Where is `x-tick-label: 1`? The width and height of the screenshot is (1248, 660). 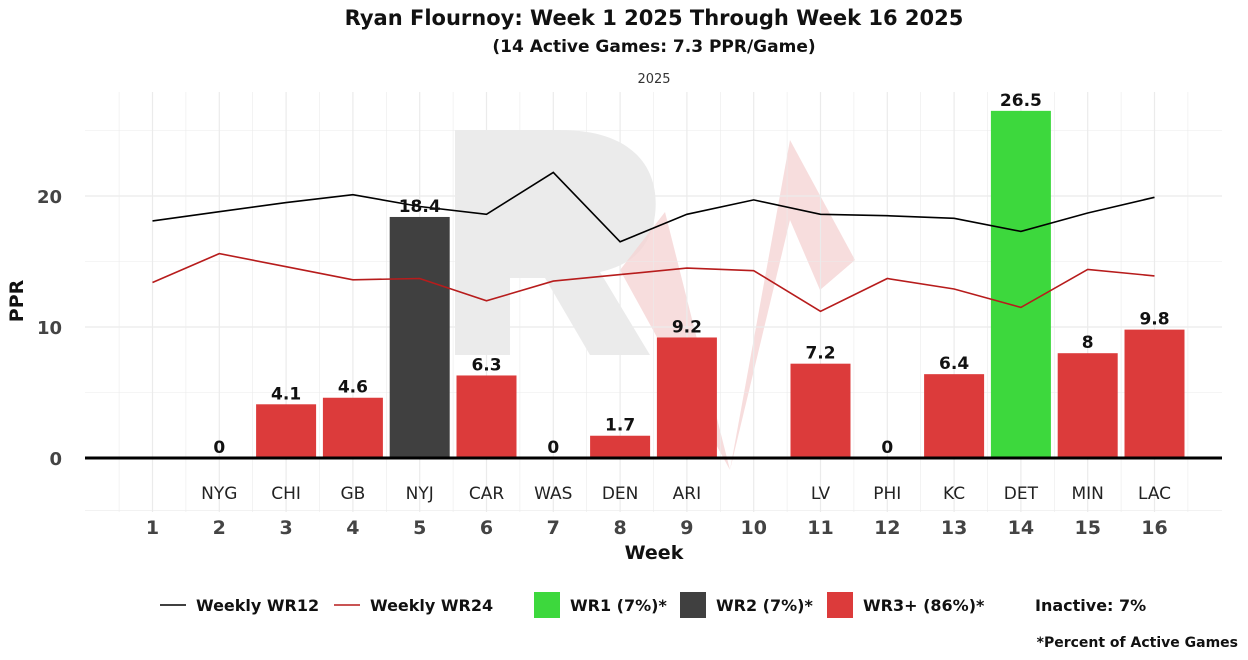
x-tick-label: 1 is located at coordinates (152, 528).